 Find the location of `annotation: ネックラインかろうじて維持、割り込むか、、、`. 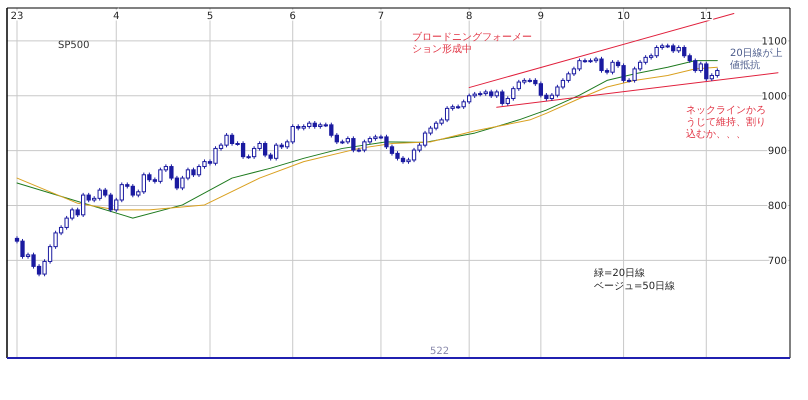

annotation: ネックラインかろうじて維持、割り込むか、、、 is located at coordinates (726, 122).